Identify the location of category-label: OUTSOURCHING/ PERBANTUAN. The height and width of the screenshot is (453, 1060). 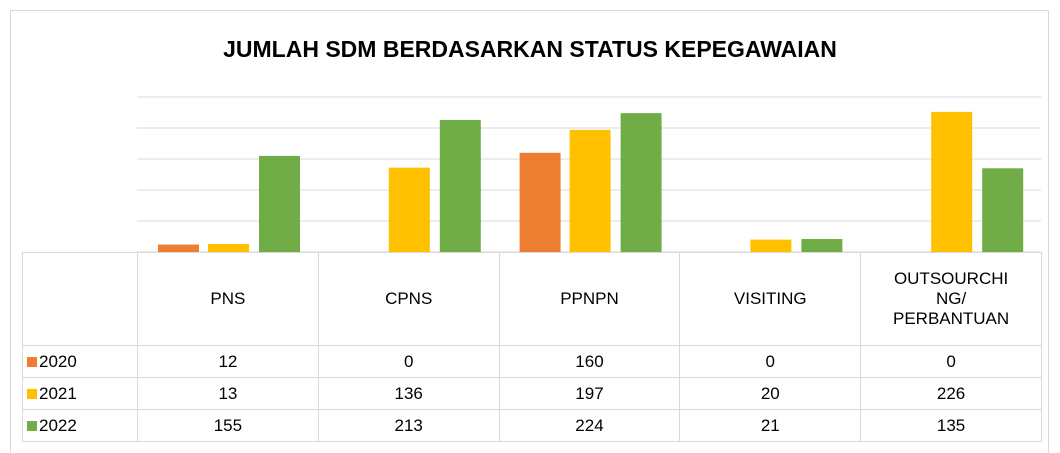
(951, 298).